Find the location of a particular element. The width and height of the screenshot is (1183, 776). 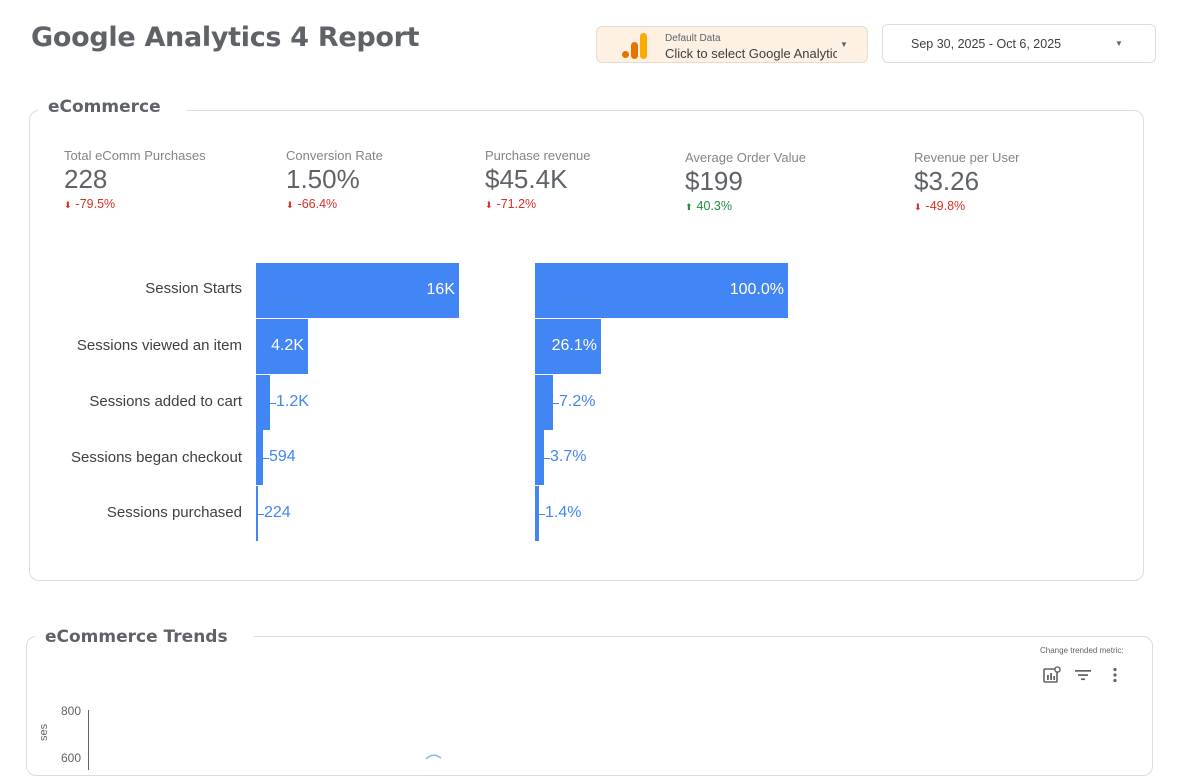

date-range-text: Sep 30, 2025 - Oct 6, 2025 is located at coordinates (986, 44).